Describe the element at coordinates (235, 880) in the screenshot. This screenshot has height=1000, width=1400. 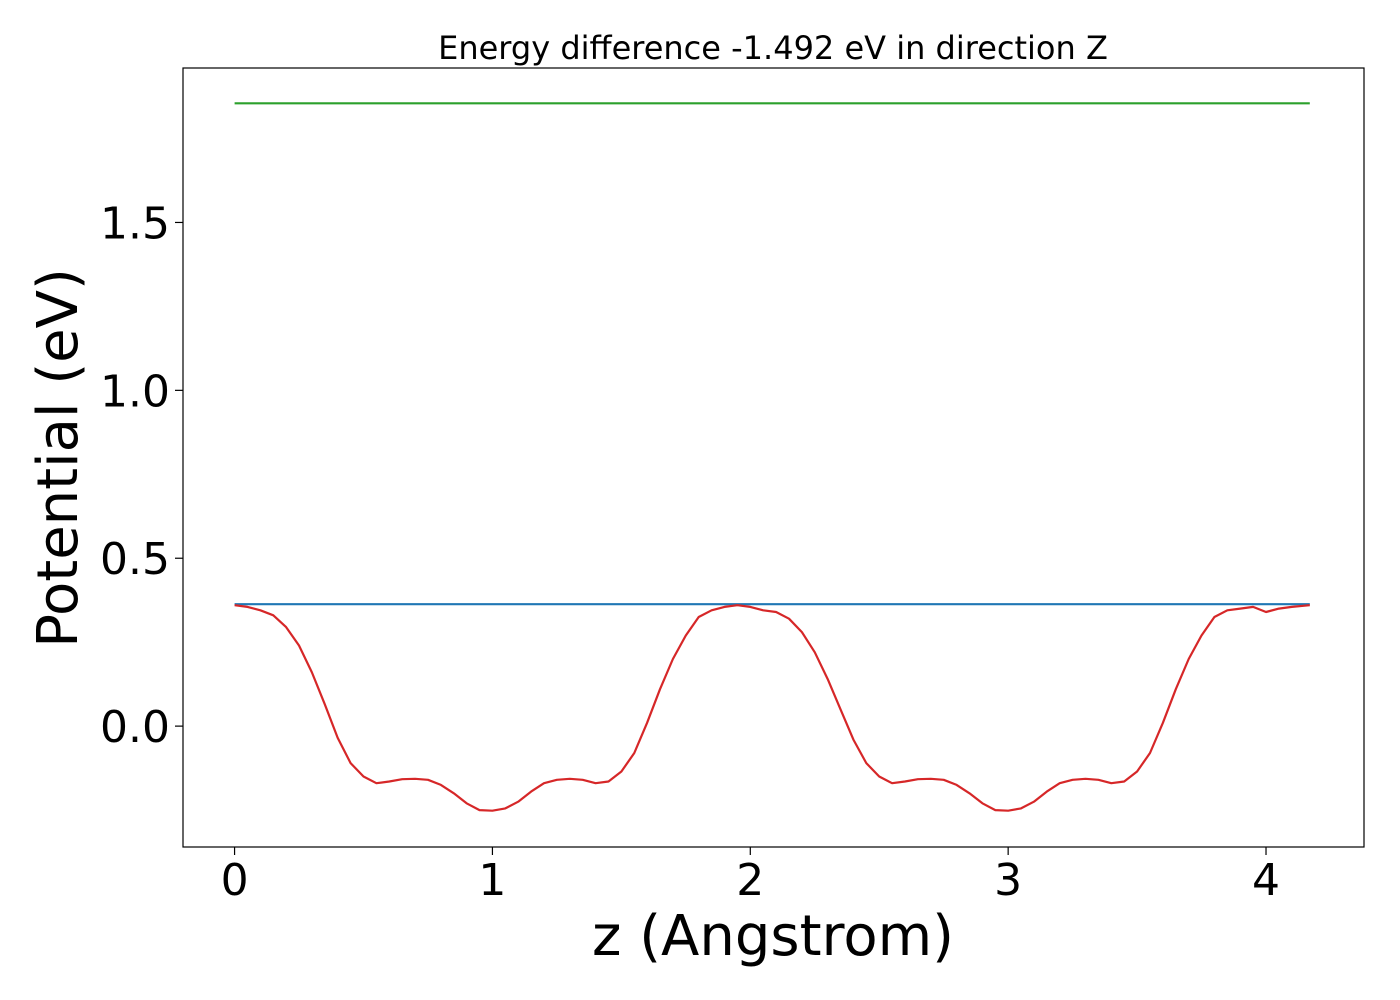
I see `x-tick-label: 0` at that location.